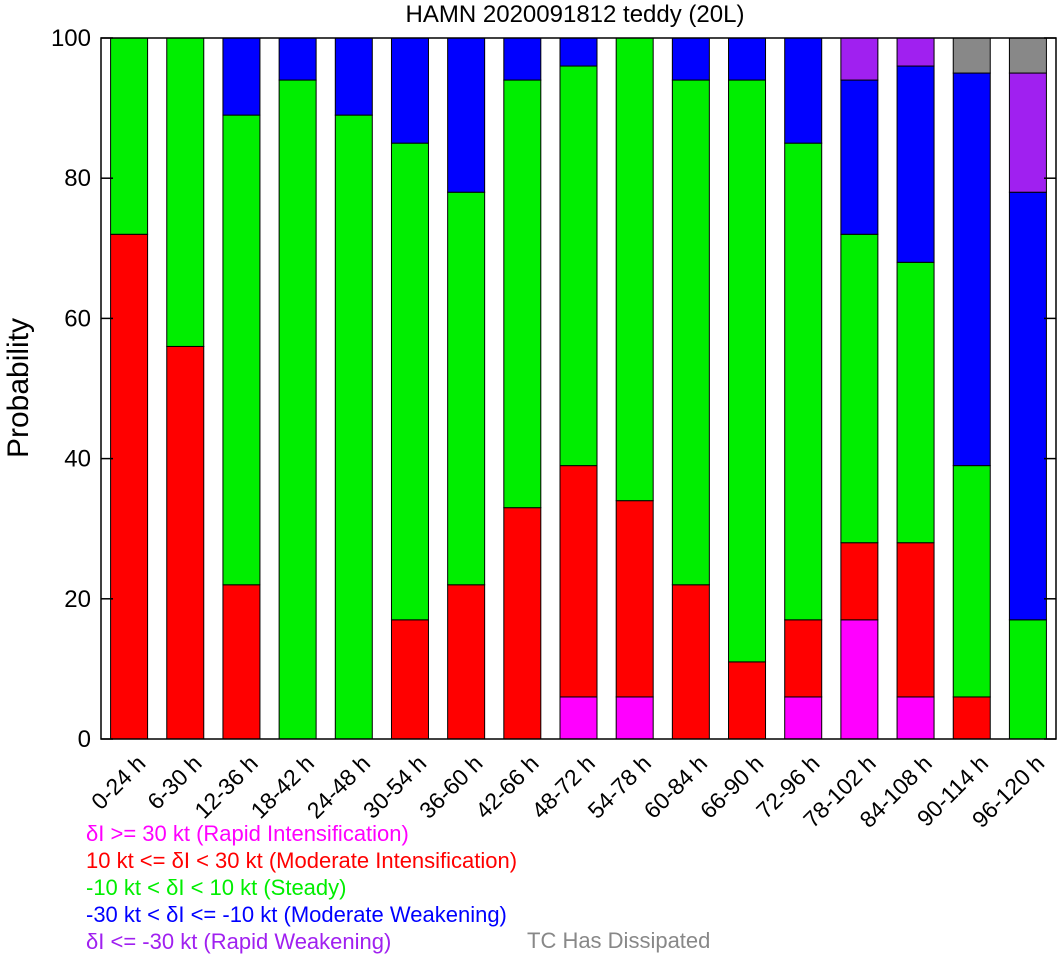 Image resolution: width=1057 pixels, height=960 pixels. I want to click on bar-segment-84-108h-s0, so click(915, 718).